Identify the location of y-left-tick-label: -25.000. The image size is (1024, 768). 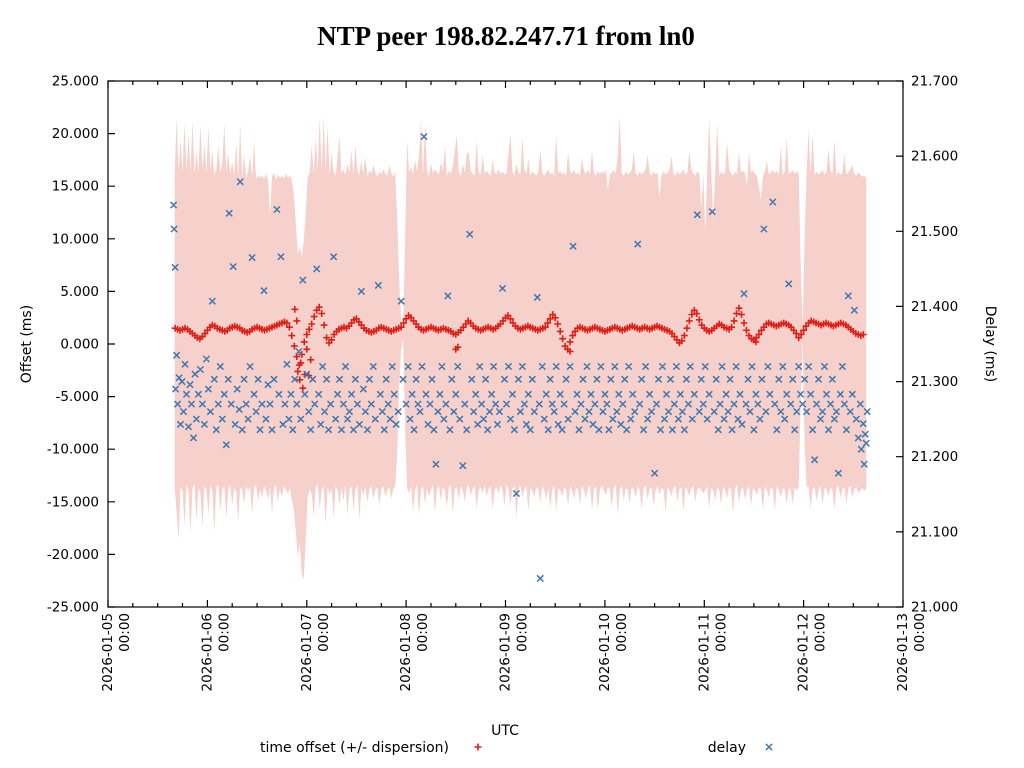
(73, 608).